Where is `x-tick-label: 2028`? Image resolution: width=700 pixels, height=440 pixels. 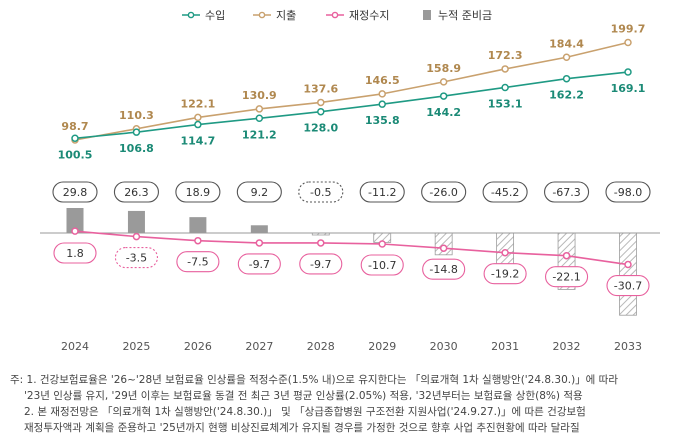 x-tick-label: 2028 is located at coordinates (321, 346).